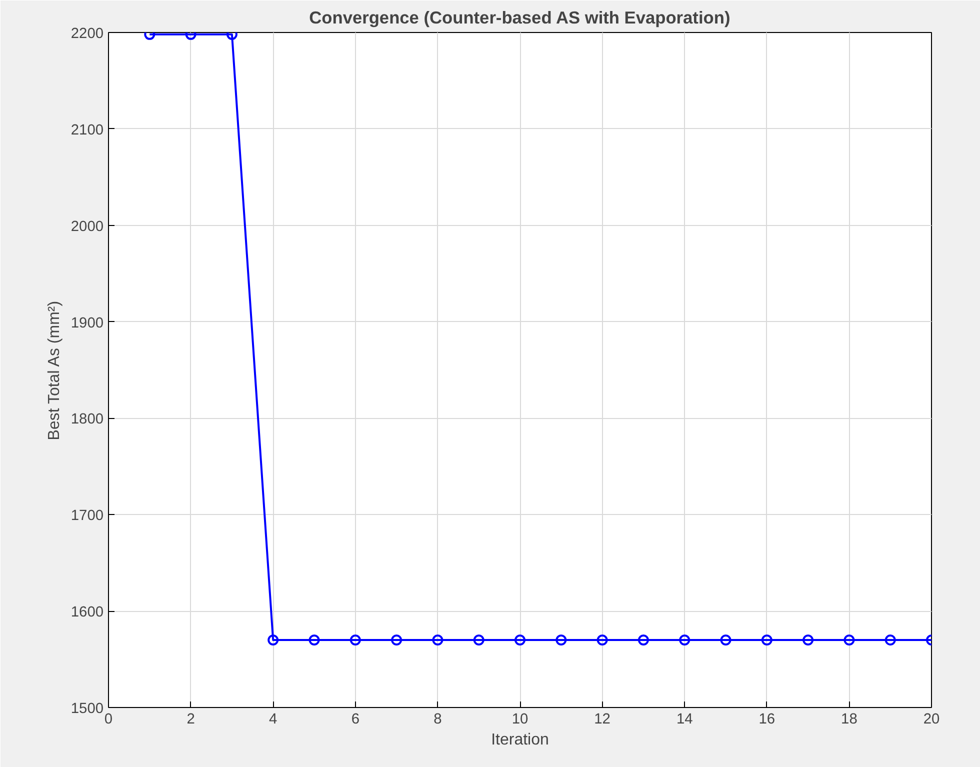 This screenshot has height=767, width=980. What do you see at coordinates (931, 720) in the screenshot?
I see `x-tick-label: 20` at bounding box center [931, 720].